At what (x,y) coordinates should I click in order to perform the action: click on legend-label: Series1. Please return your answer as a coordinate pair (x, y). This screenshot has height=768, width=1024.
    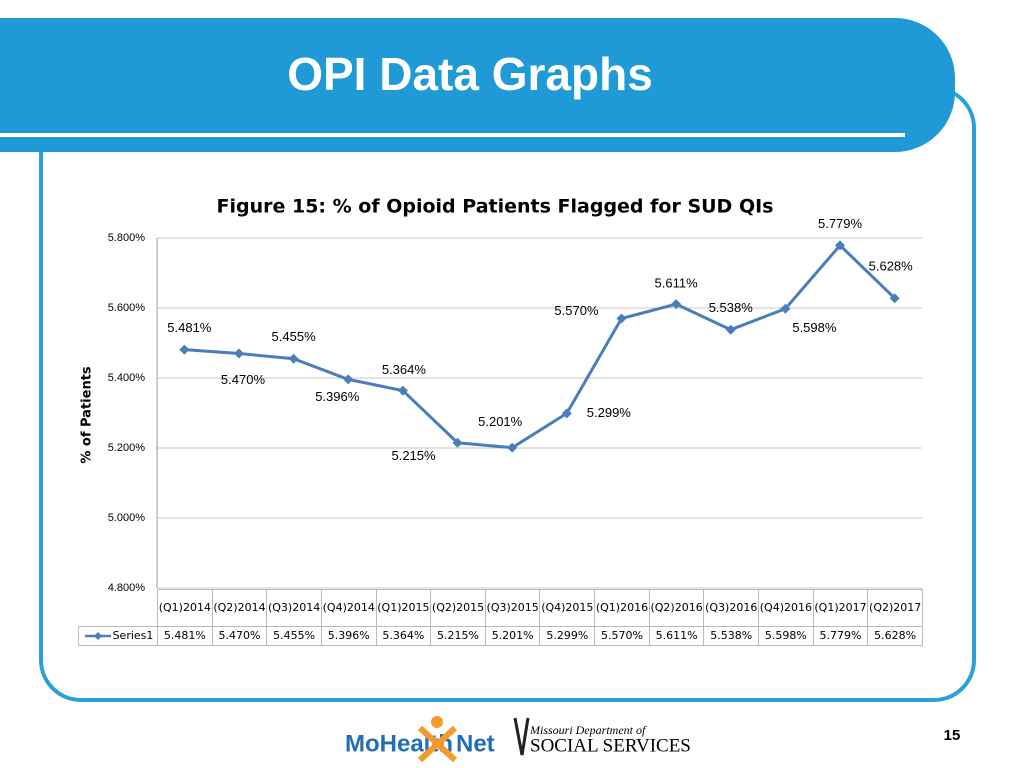
    Looking at the image, I should click on (133, 635).